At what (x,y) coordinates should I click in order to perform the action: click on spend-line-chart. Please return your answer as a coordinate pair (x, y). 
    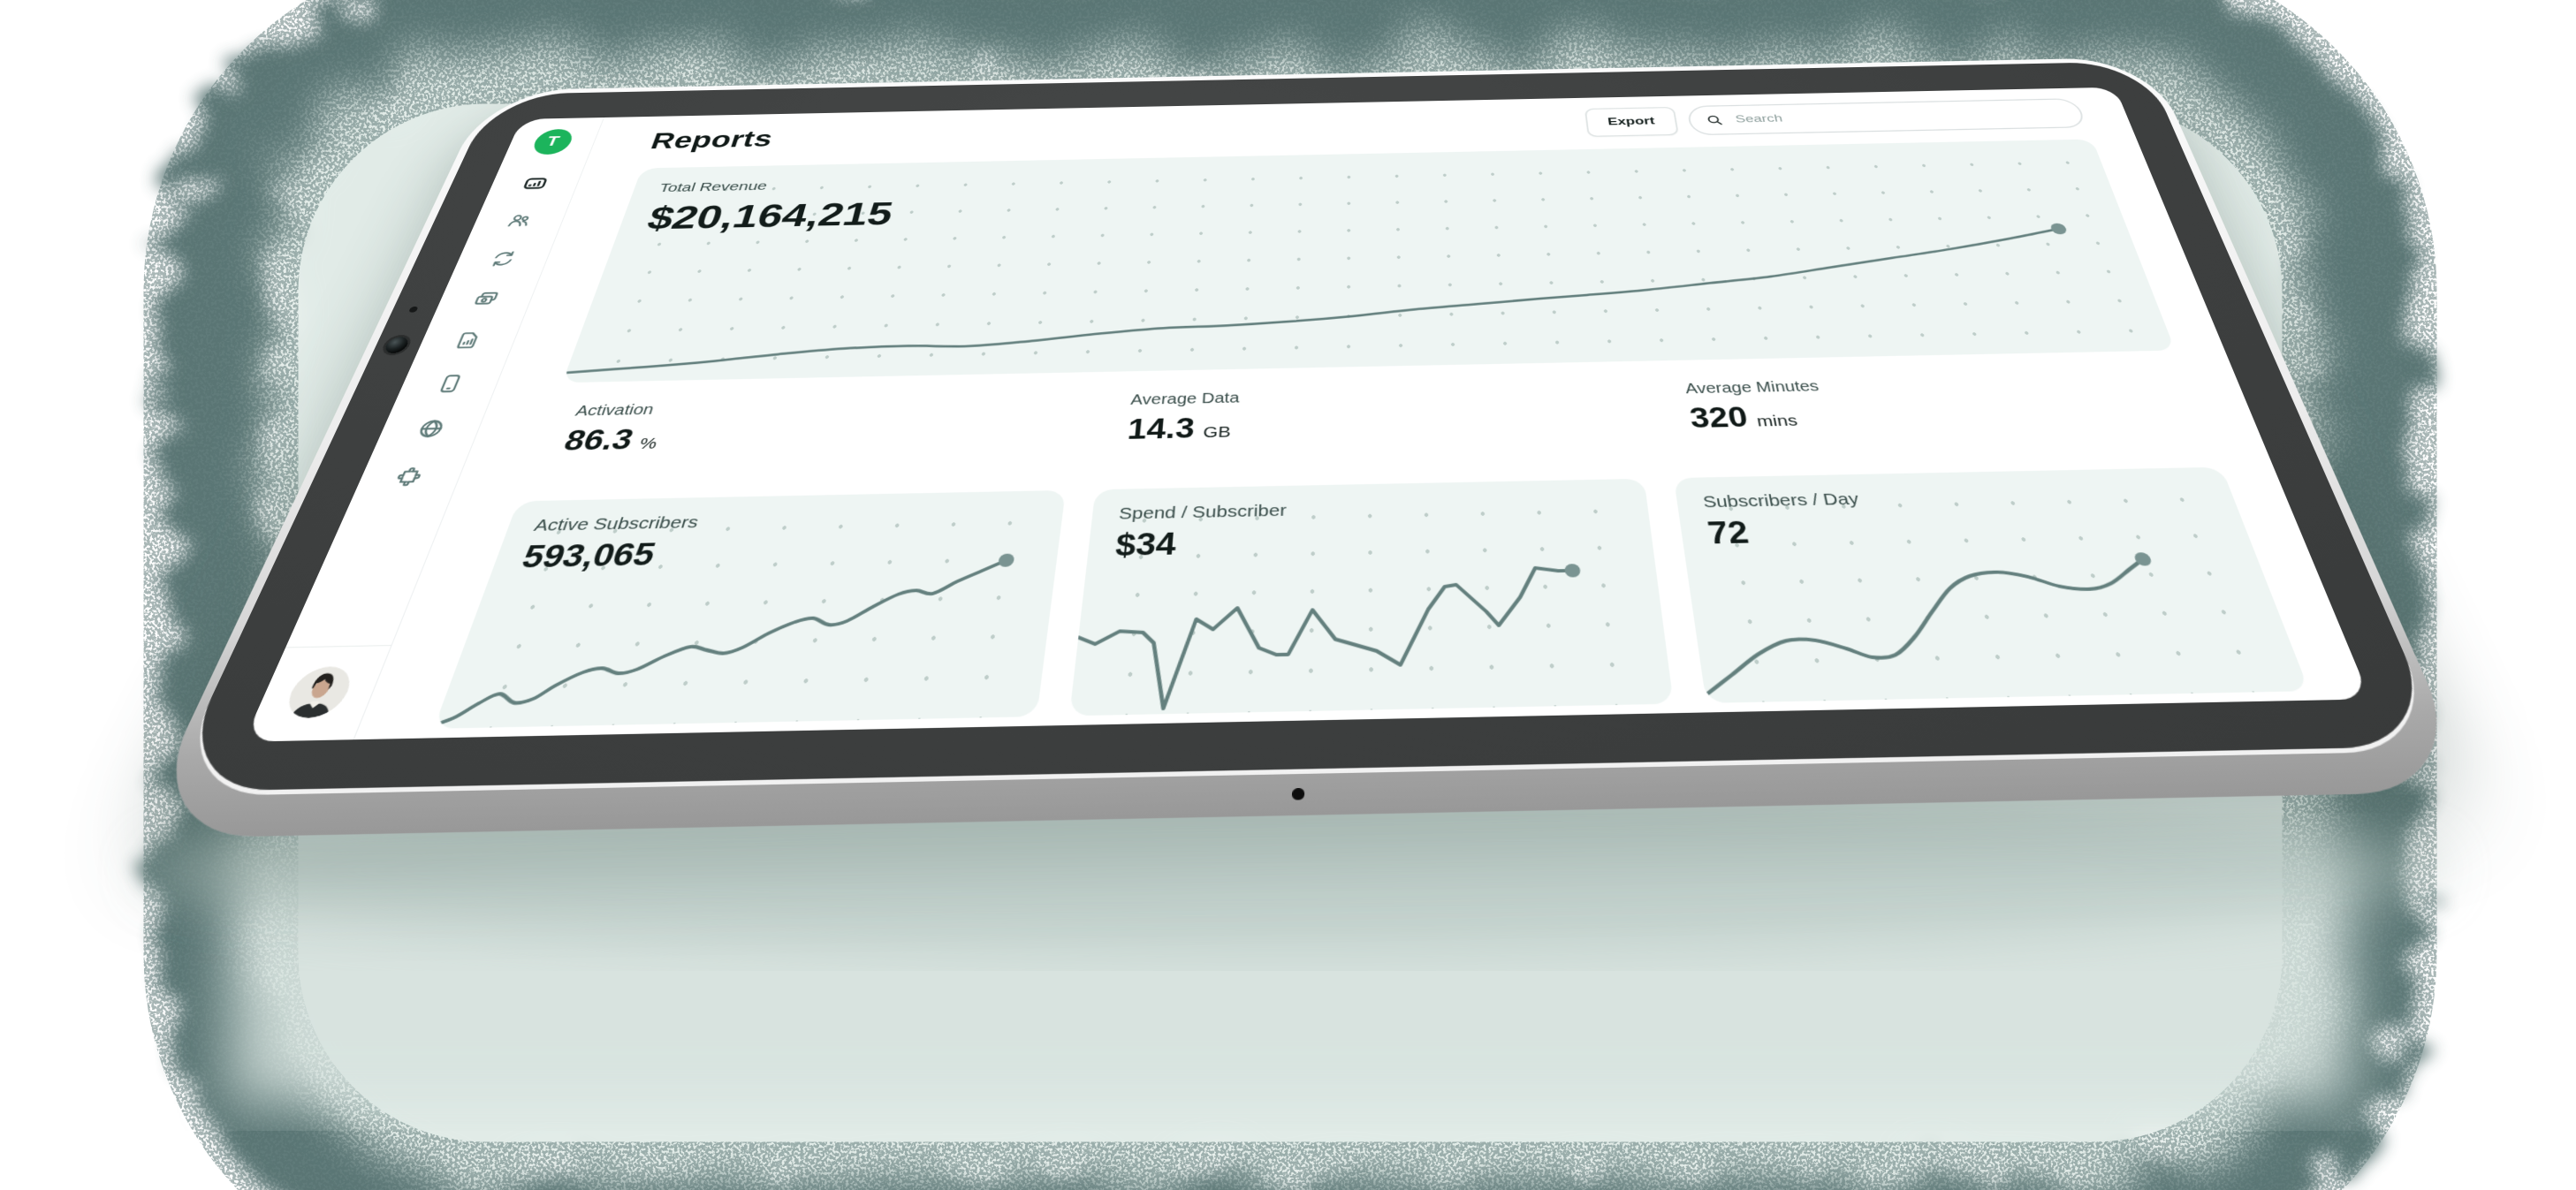
    Looking at the image, I should click on (1371, 639).